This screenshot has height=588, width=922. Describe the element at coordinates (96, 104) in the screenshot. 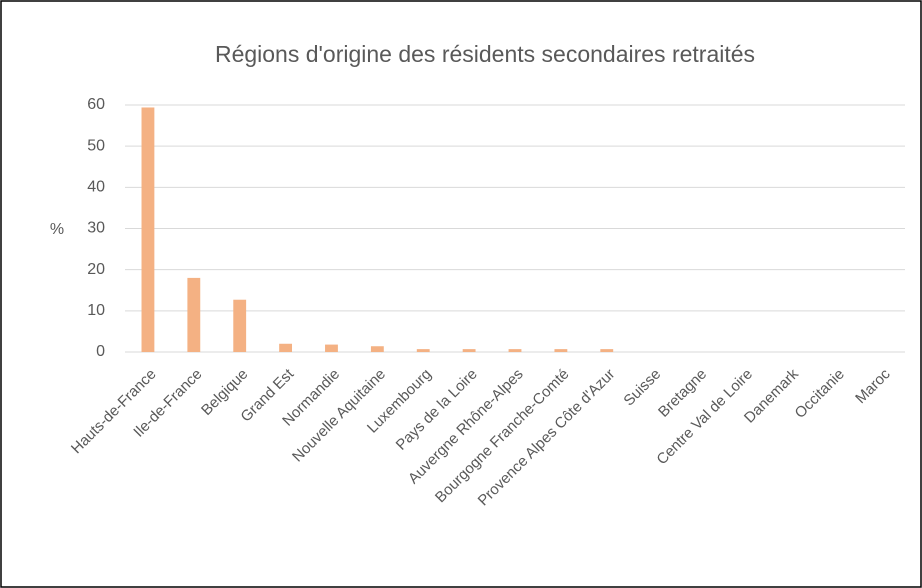

I see `y-tick-label: 60` at that location.